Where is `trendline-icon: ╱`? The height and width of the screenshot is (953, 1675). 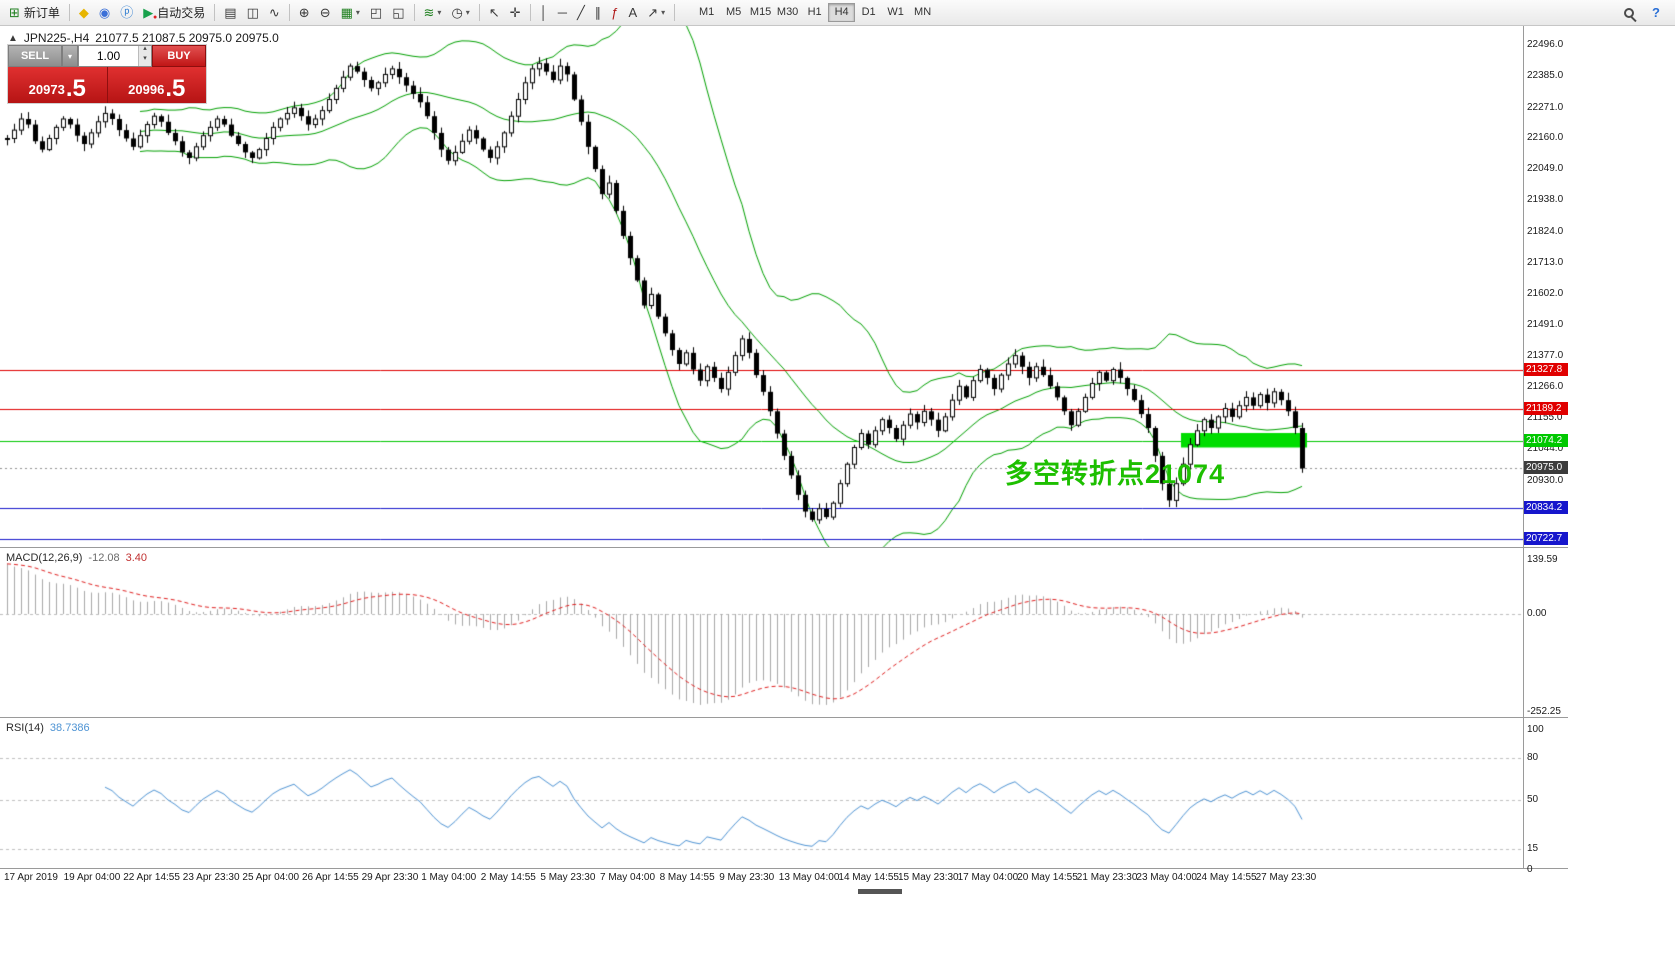 trendline-icon: ╱ is located at coordinates (580, 12).